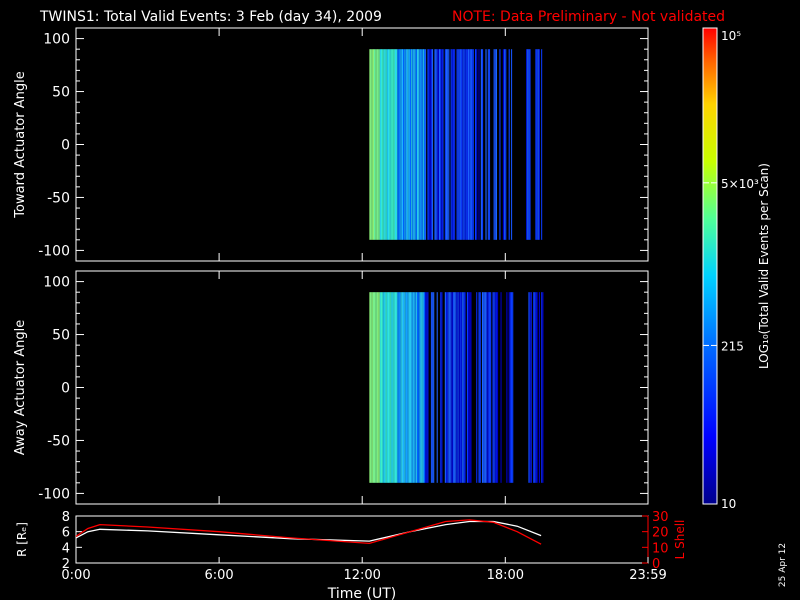 The height and width of the screenshot is (600, 800). Describe the element at coordinates (764, 266) in the screenshot. I see `colorbar-label: LOG₁₀(Total Valid Events per Scan)` at that location.